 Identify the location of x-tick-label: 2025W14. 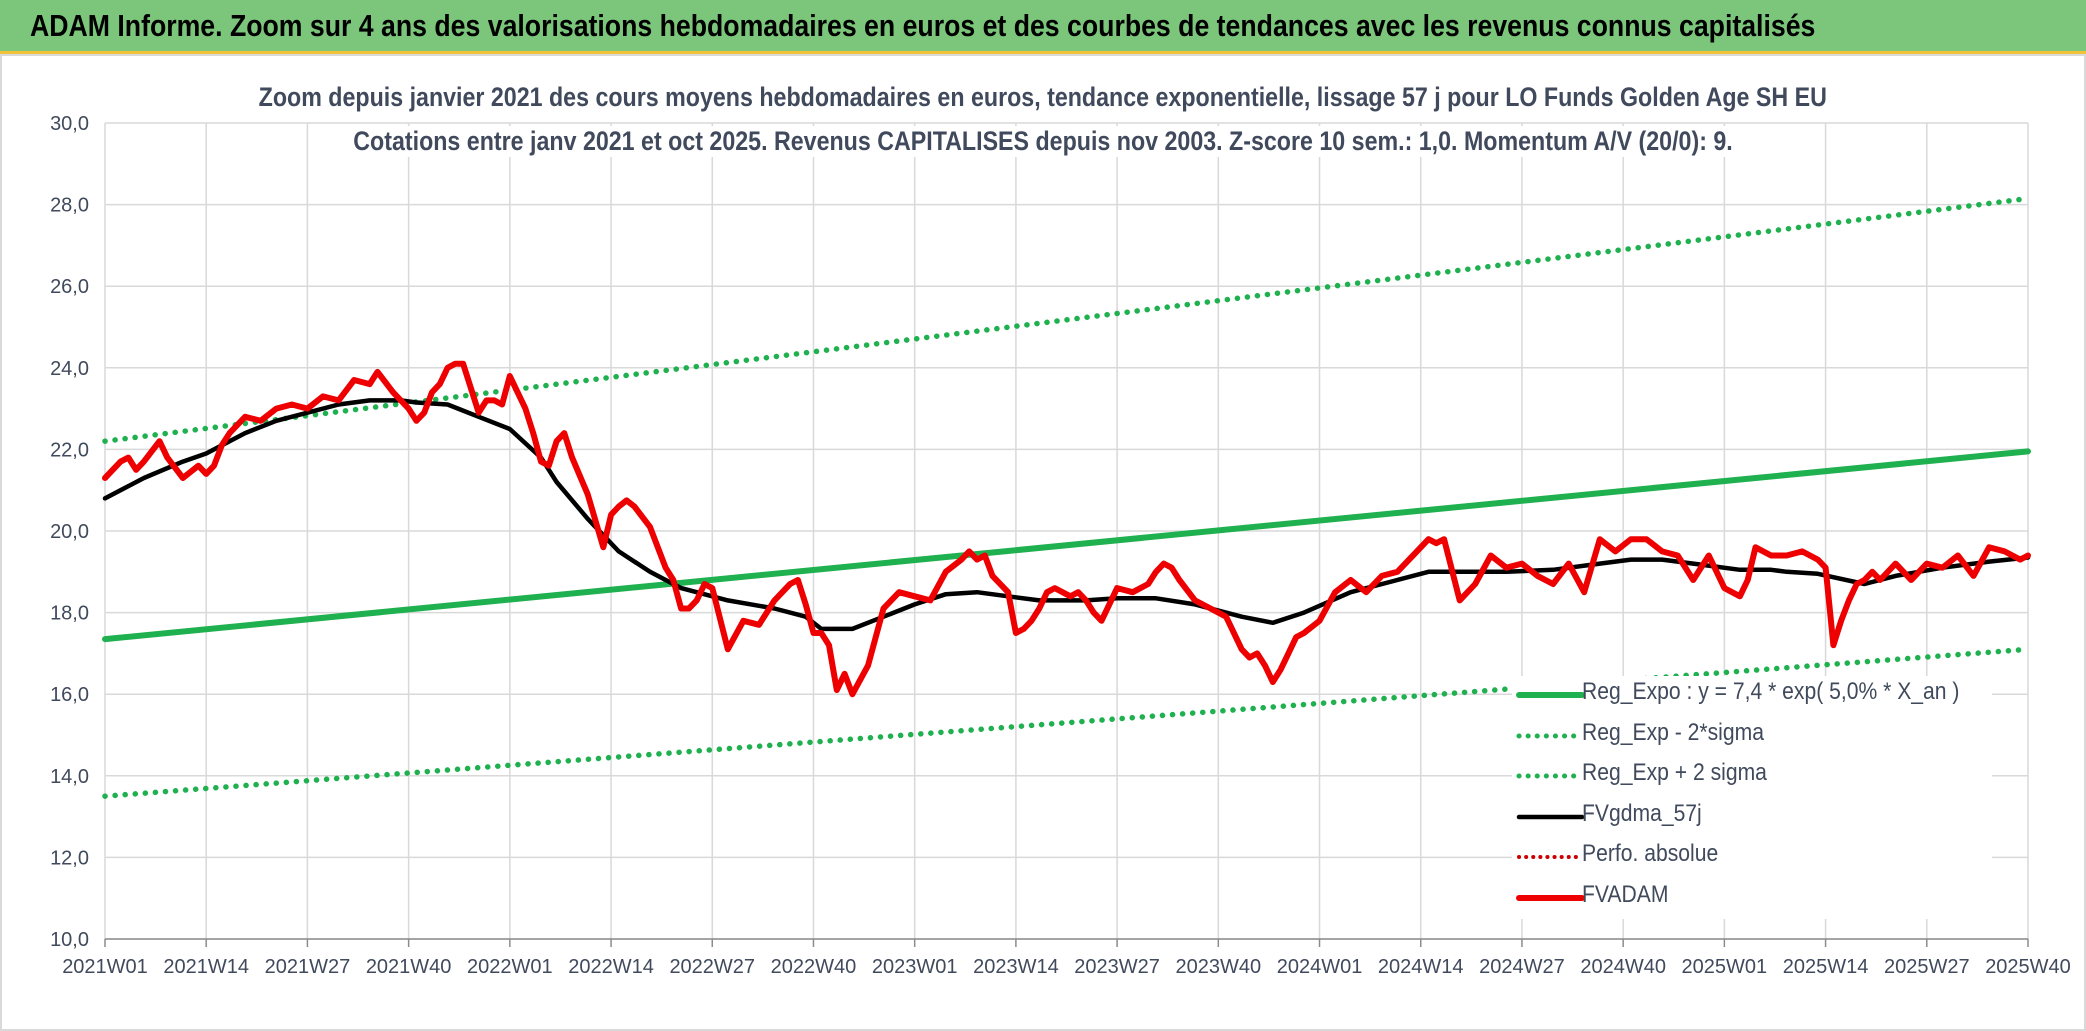
(1826, 967).